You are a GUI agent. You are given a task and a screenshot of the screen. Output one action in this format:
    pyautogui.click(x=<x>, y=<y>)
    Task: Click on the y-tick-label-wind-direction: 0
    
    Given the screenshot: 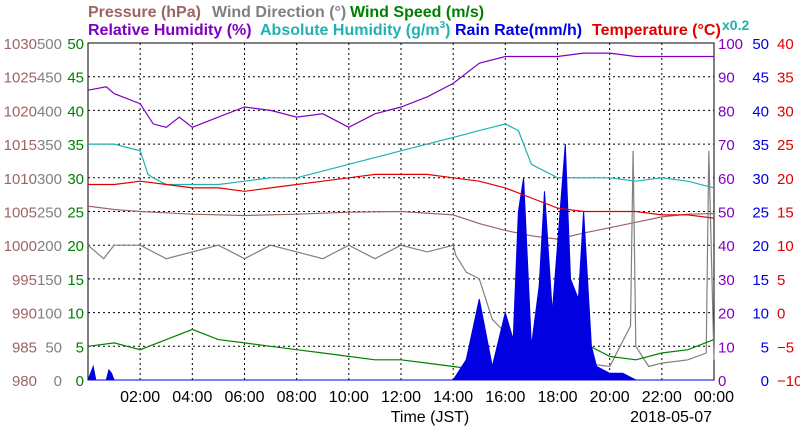 What is the action you would take?
    pyautogui.click(x=58, y=381)
    